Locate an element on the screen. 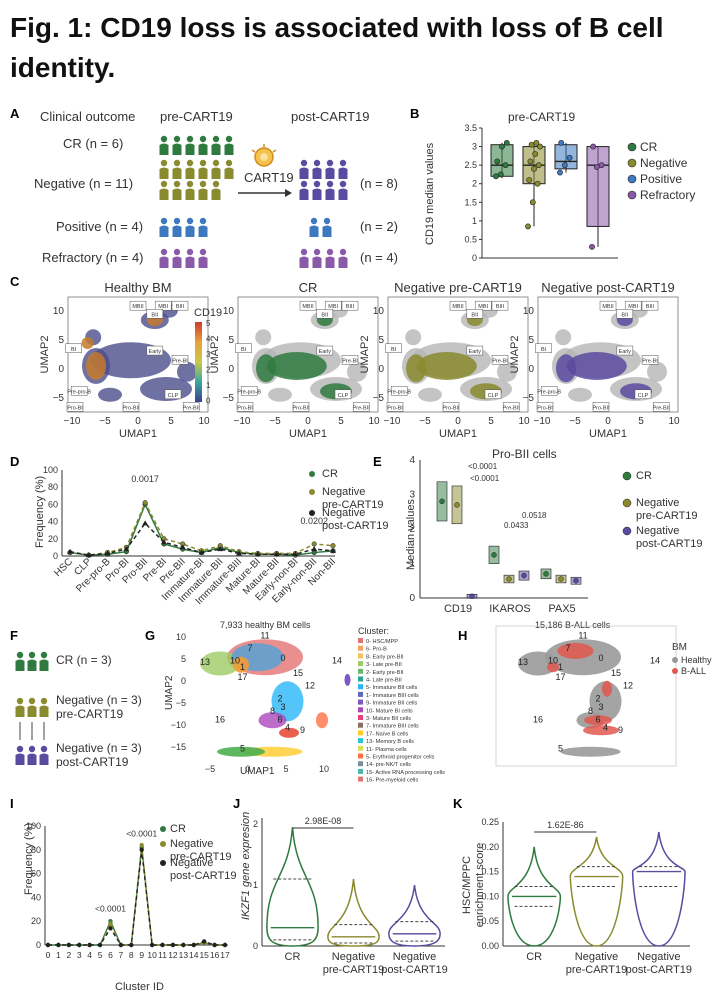  h-legend-title: BM is located at coordinates (679, 647).